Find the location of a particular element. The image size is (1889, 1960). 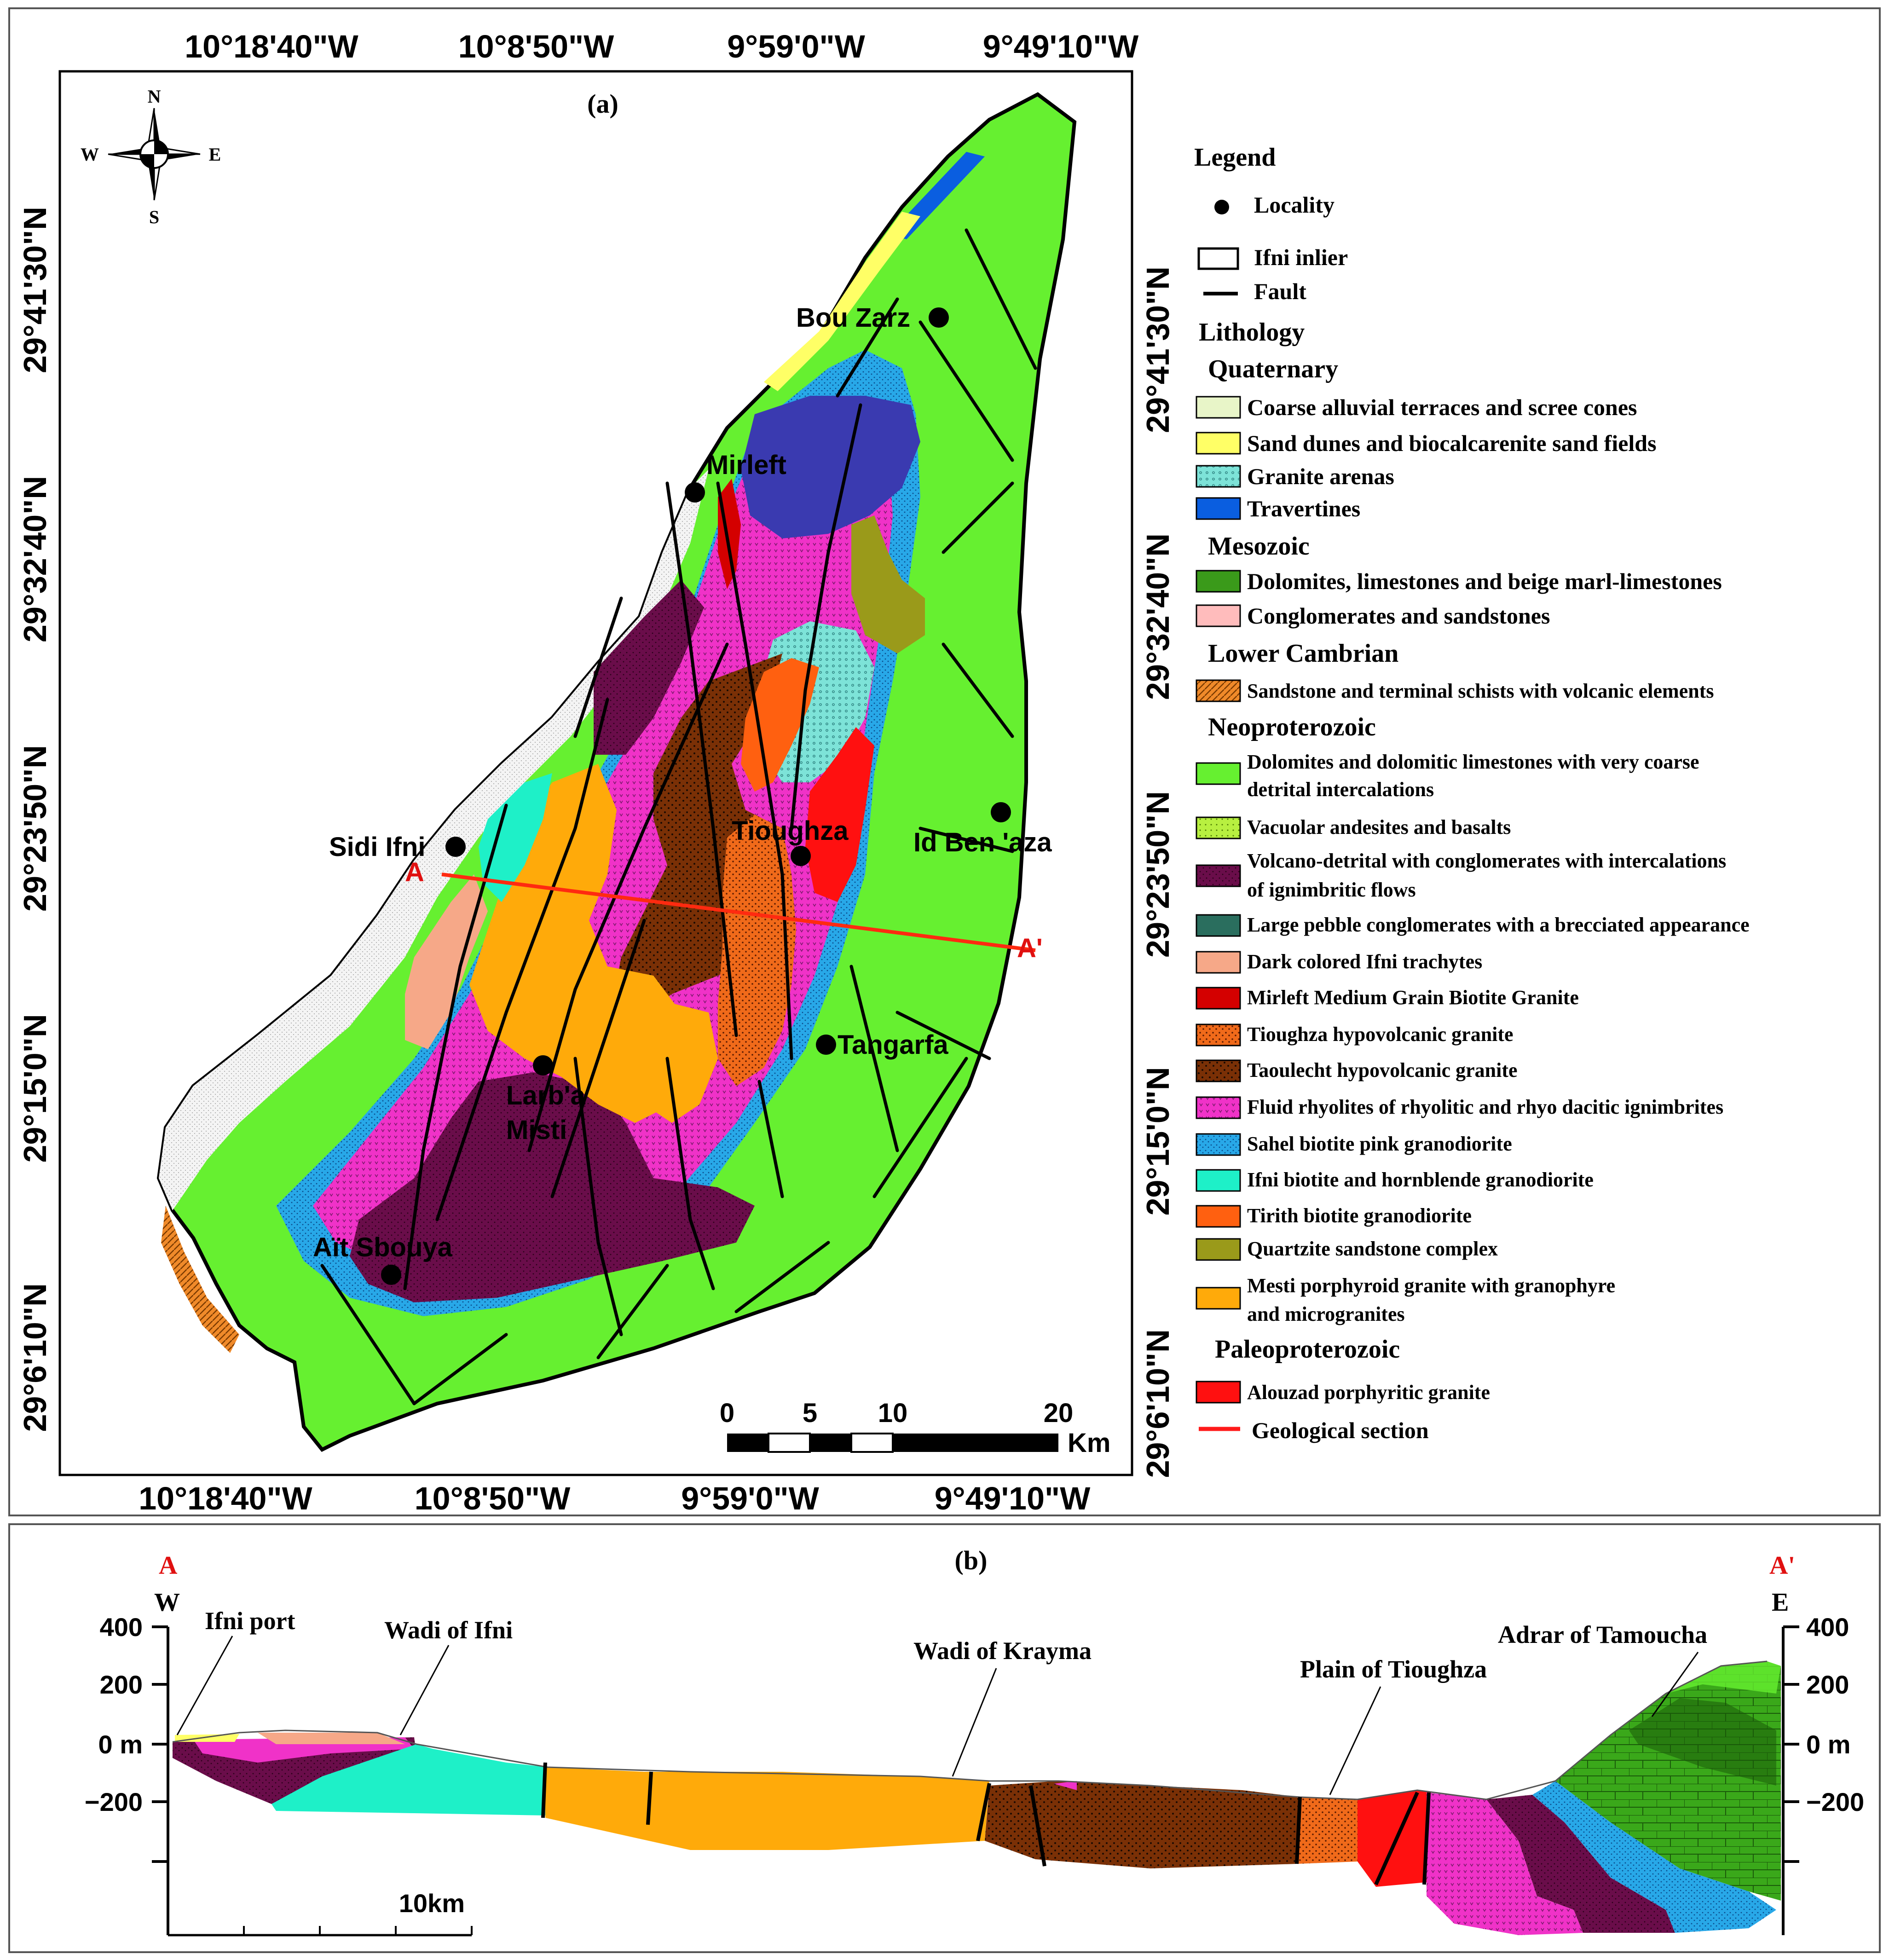

panel-a-label: (a) is located at coordinates (602, 104).